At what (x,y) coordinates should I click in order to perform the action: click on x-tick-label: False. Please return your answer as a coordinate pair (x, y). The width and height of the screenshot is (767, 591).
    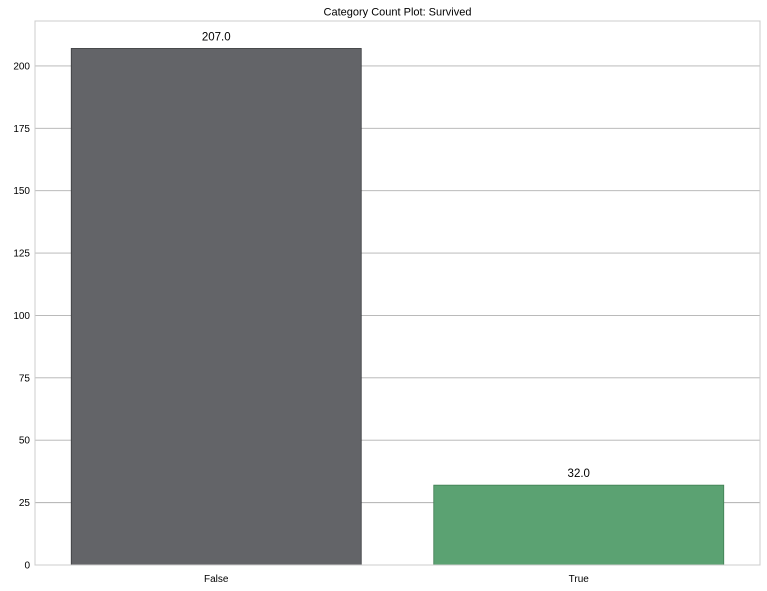
    Looking at the image, I should click on (216, 579).